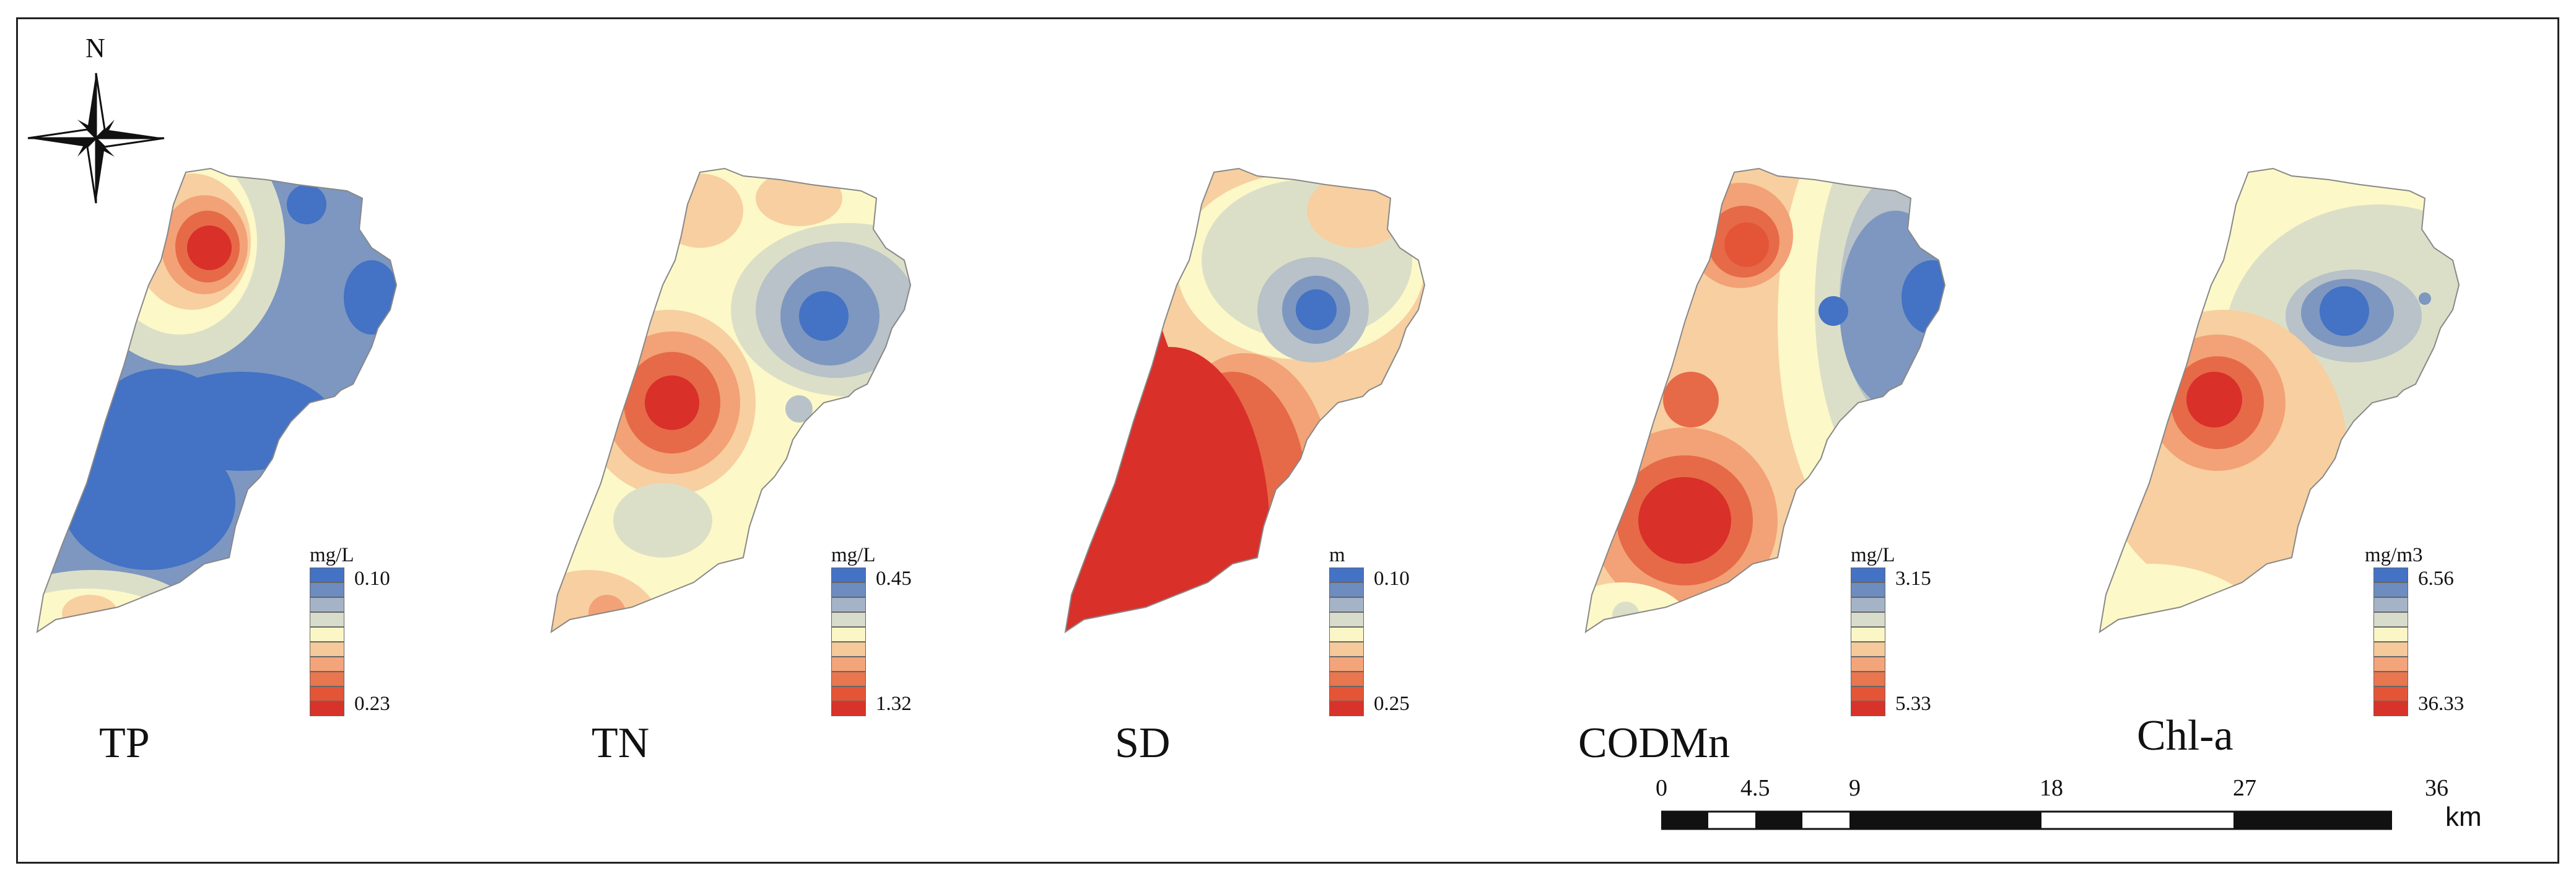 The width and height of the screenshot is (2576, 881). Describe the element at coordinates (124, 743) in the screenshot. I see `tp-title: TP` at that location.